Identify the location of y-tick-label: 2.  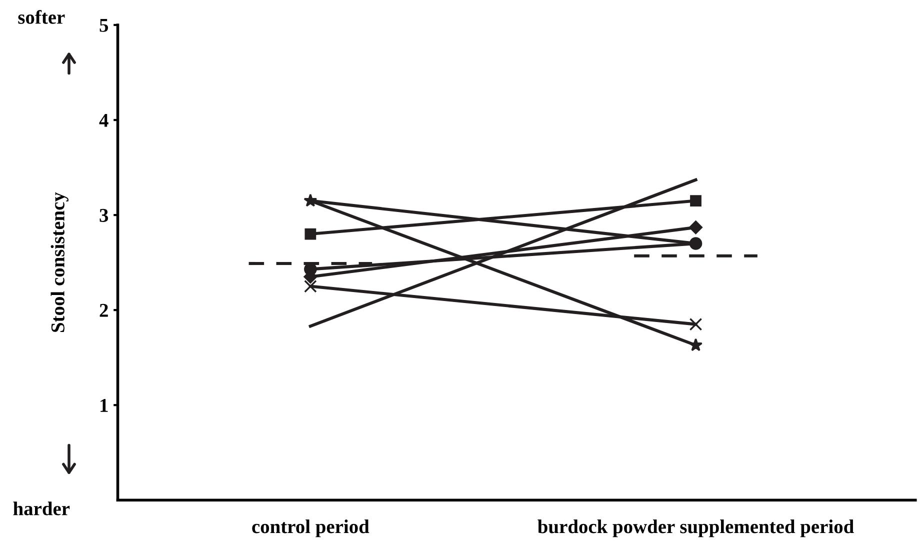
(104, 310).